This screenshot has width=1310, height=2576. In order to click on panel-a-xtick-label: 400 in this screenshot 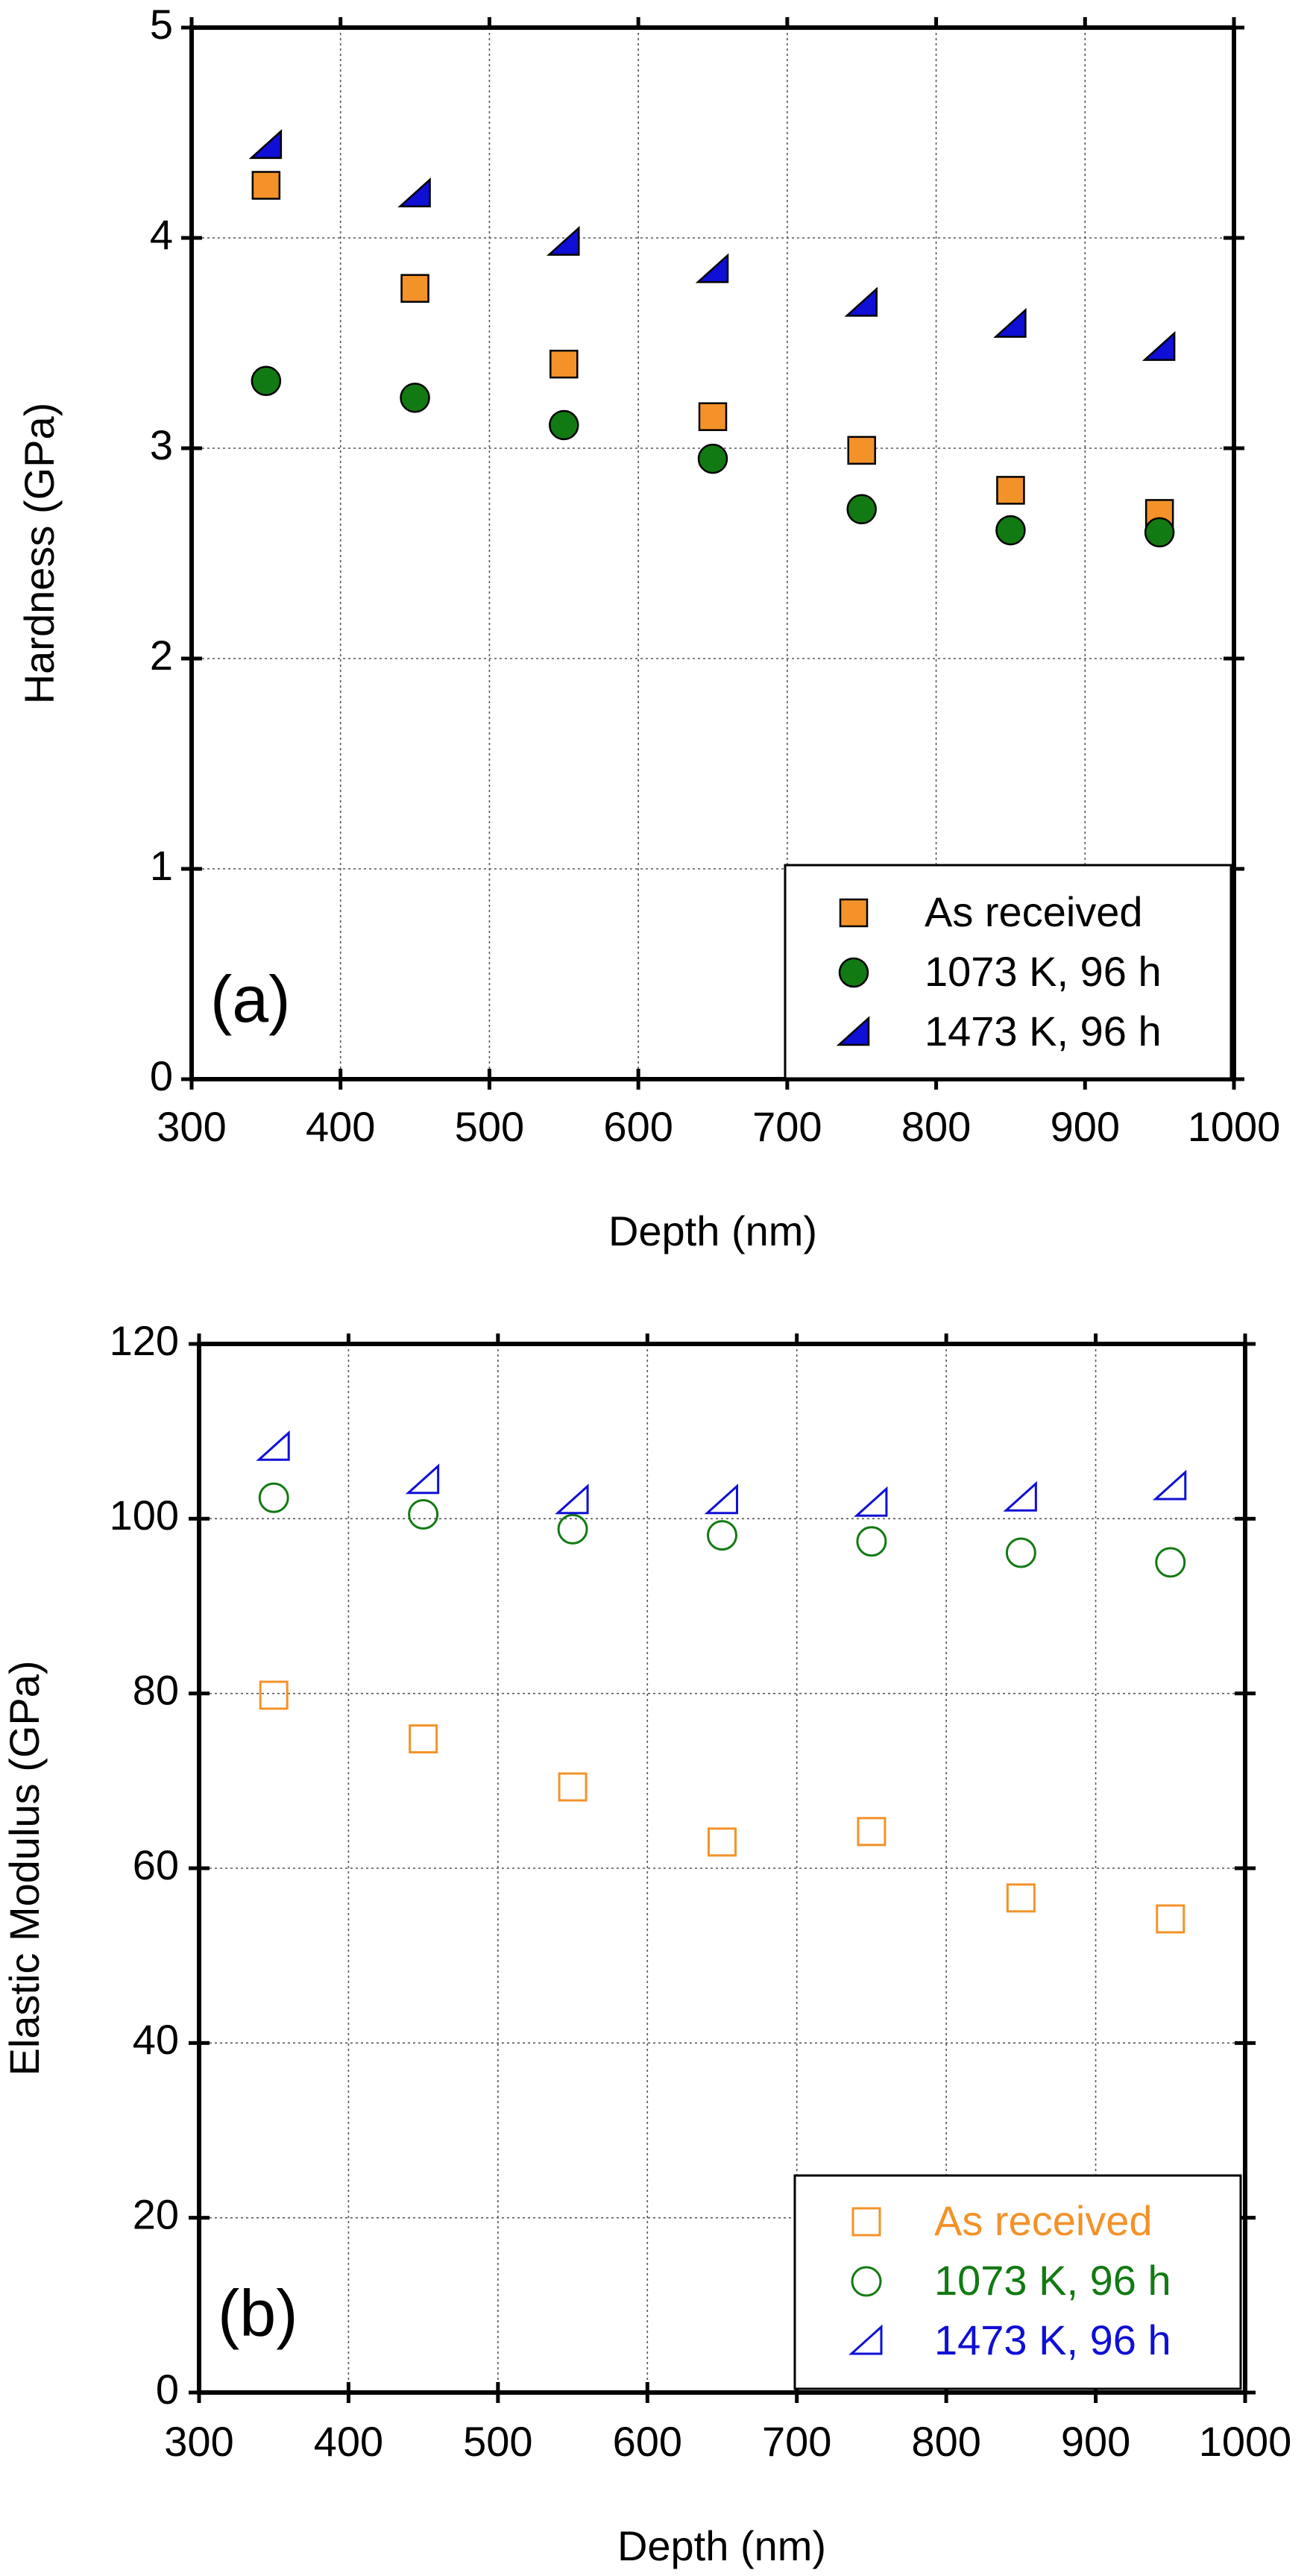, I will do `click(340, 1126)`.